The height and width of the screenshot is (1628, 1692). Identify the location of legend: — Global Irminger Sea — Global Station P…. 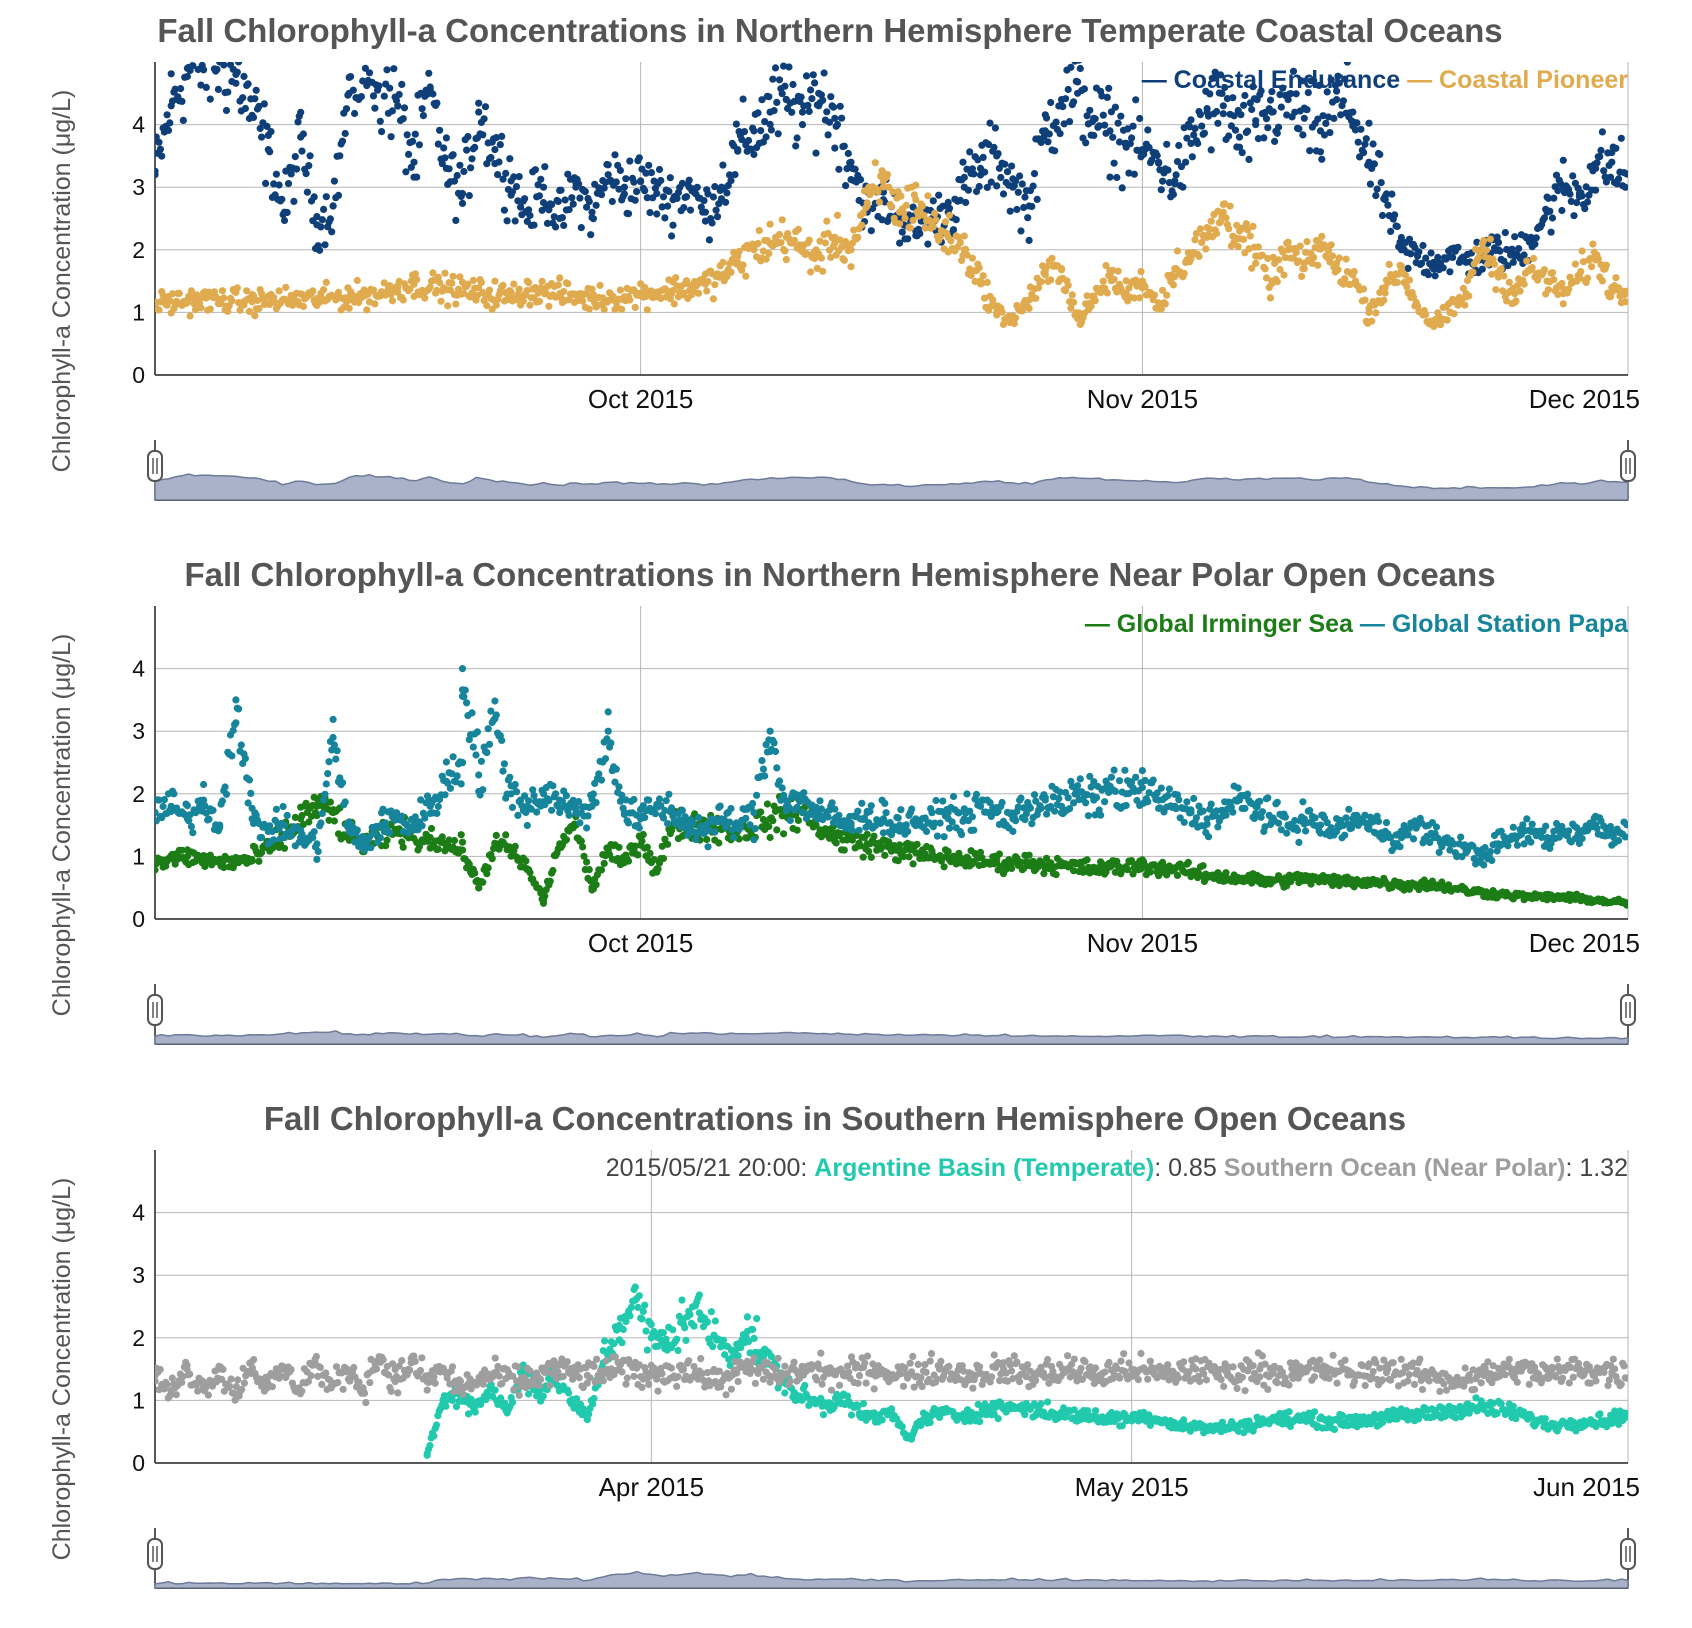
(1357, 624).